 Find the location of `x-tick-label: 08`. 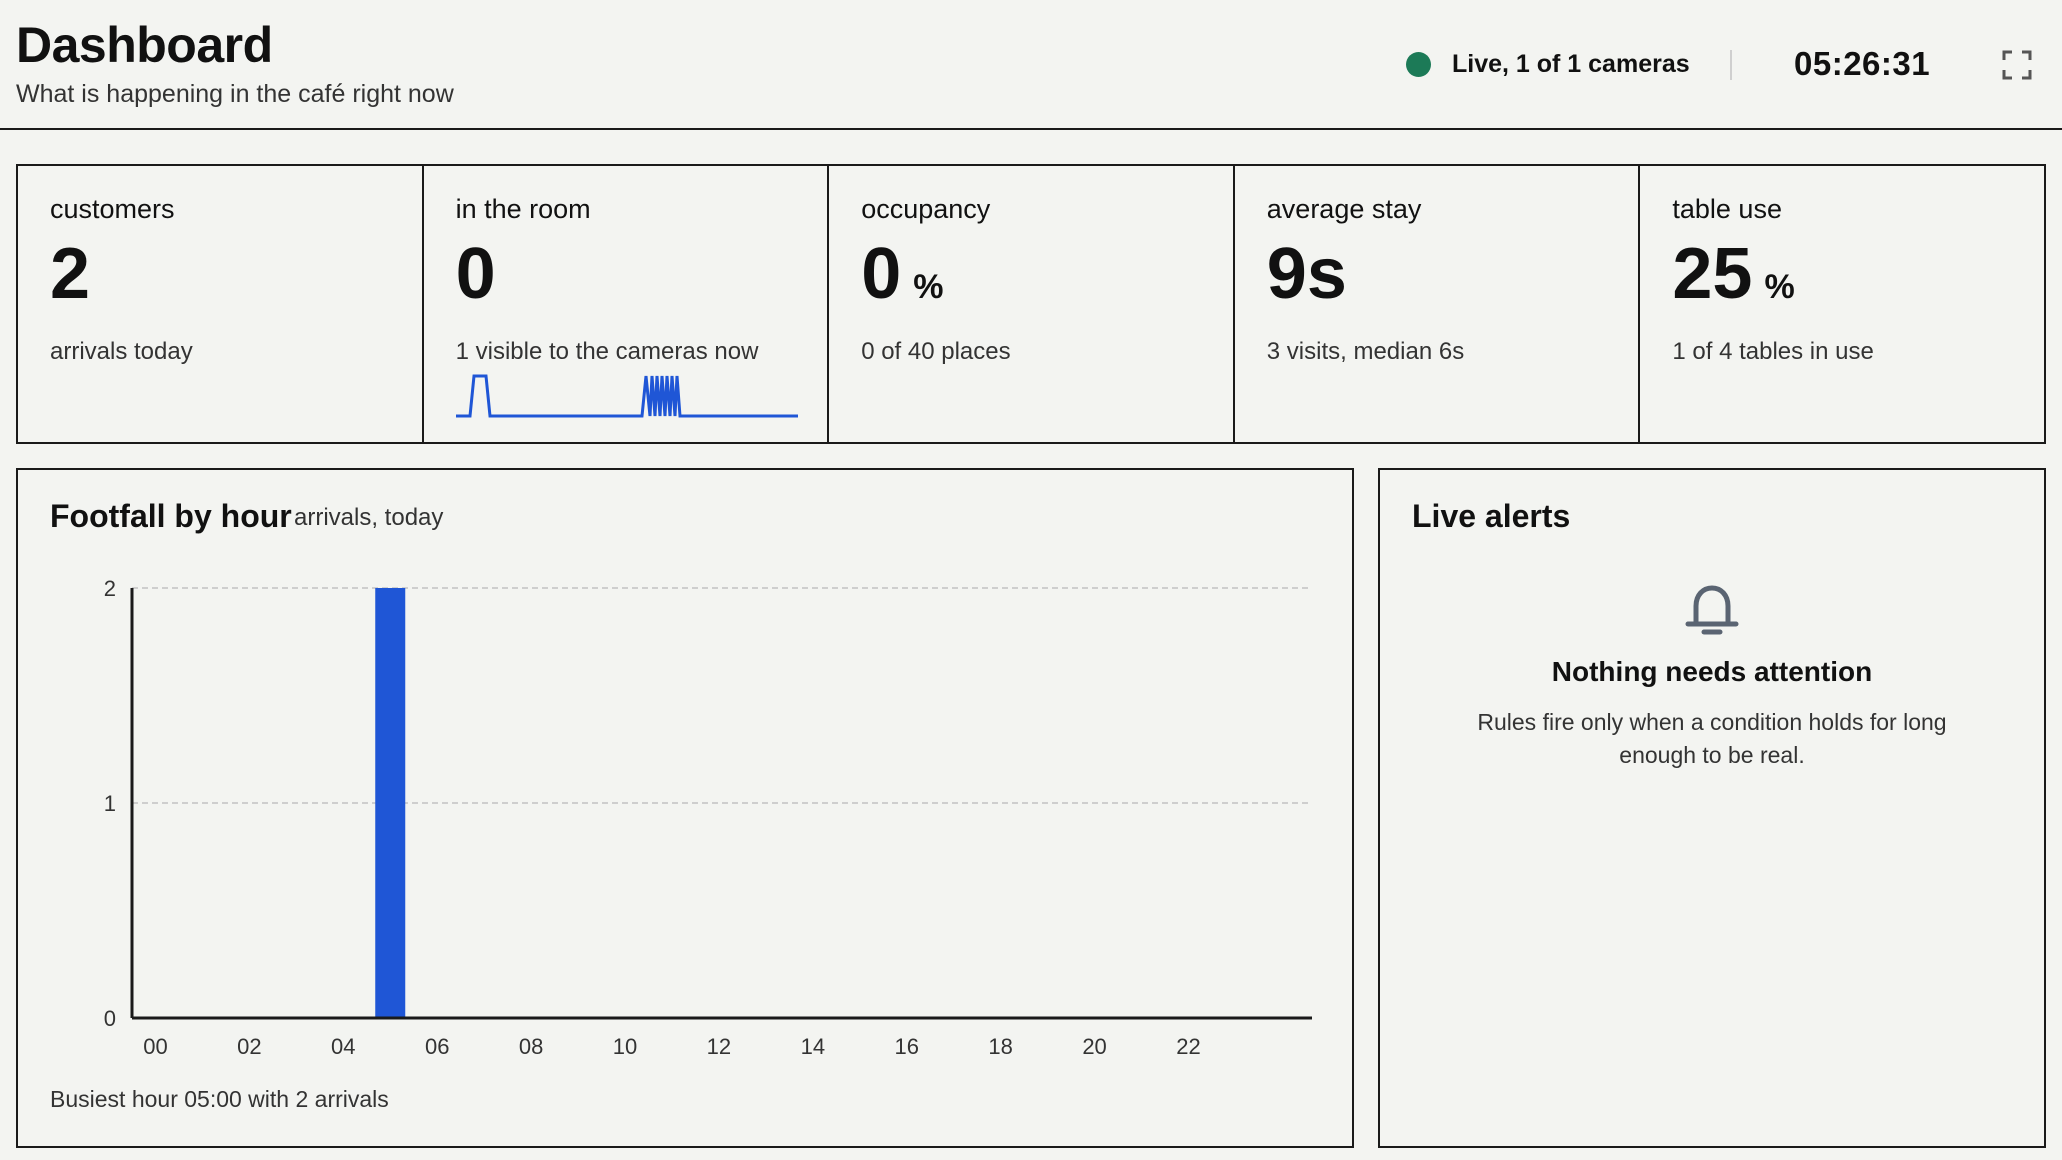

x-tick-label: 08 is located at coordinates (531, 1046).